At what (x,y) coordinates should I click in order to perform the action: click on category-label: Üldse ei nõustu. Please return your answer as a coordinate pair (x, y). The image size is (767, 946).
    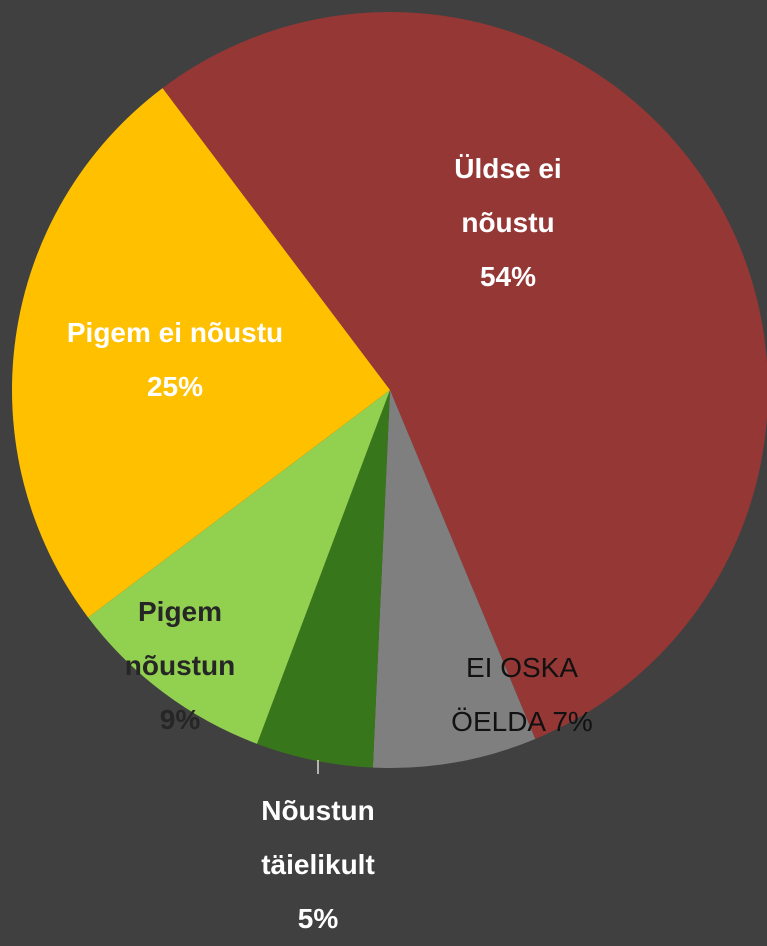
    Looking at the image, I should click on (508, 195).